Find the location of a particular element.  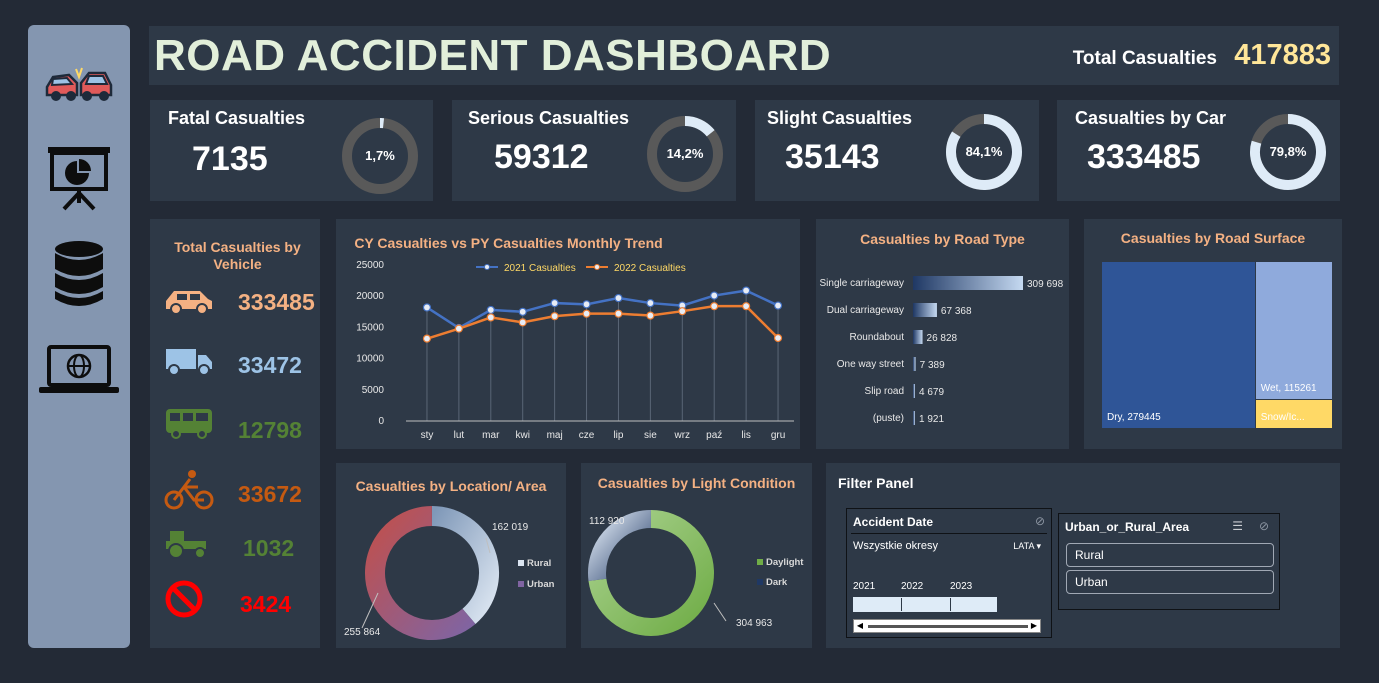

bar-value-label: 67 368 is located at coordinates (956, 311).